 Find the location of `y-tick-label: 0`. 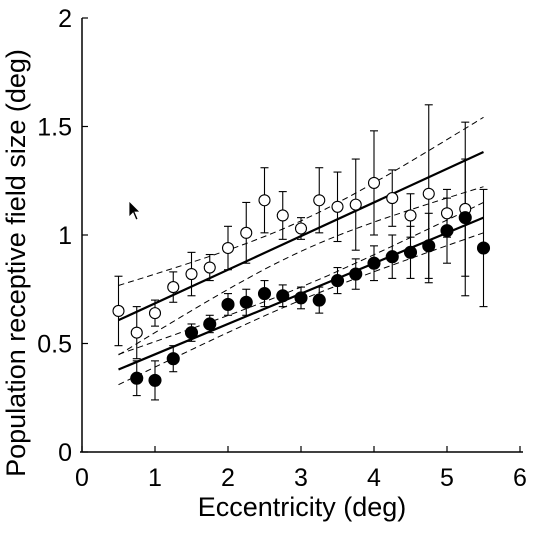

y-tick-label: 0 is located at coordinates (65, 453).